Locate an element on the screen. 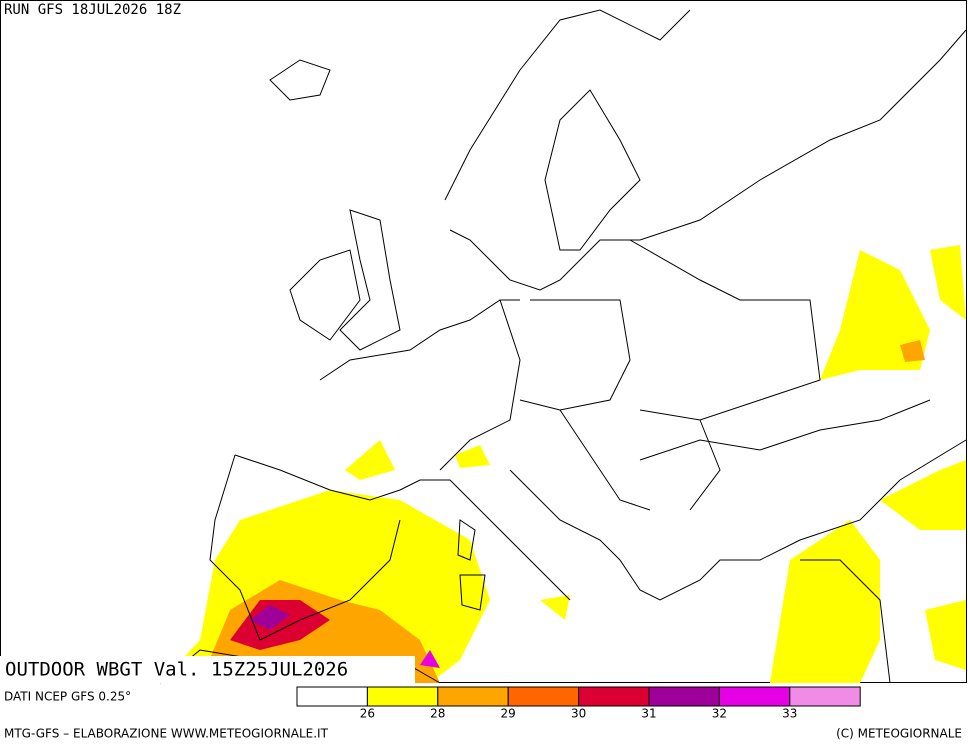 The width and height of the screenshot is (968, 749). color-legend: 26 28 29 30 31 32 33 is located at coordinates (578, 703).